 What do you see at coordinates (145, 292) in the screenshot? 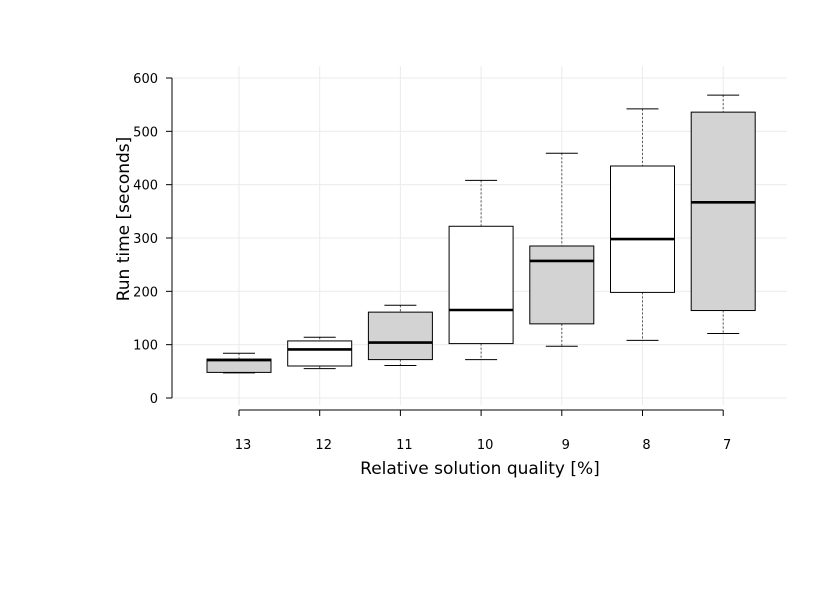
I see `y-tick-label: 200` at bounding box center [145, 292].